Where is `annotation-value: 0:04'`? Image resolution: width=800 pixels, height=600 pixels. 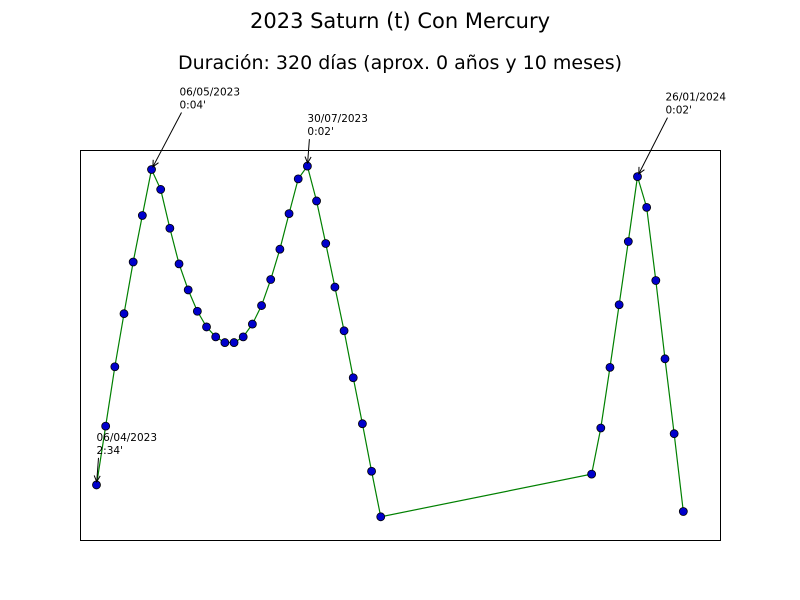 annotation-value: 0:04' is located at coordinates (193, 106).